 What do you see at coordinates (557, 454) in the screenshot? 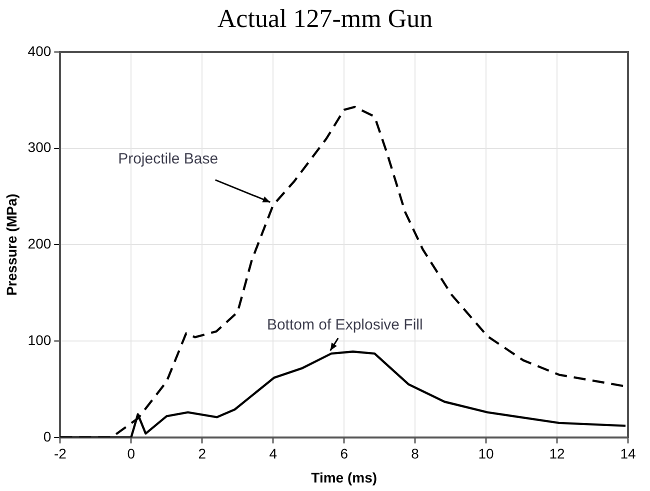
I see `x-tick-label: 12` at bounding box center [557, 454].